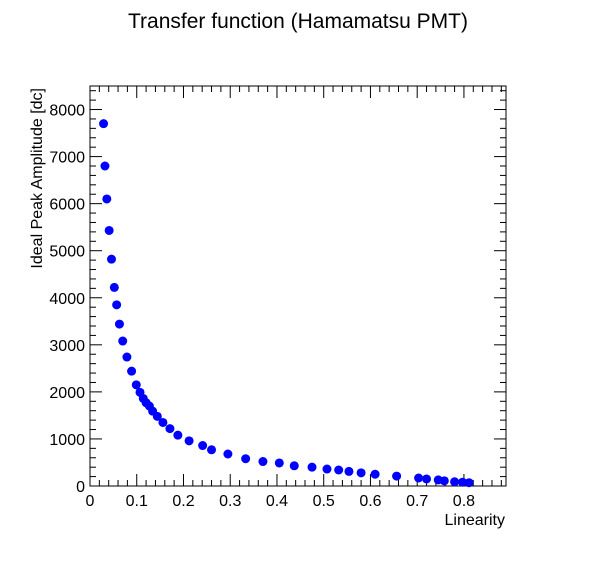 This screenshot has width=596, height=572. What do you see at coordinates (67, 393) in the screenshot?
I see `y-tick-label: 2000` at bounding box center [67, 393].